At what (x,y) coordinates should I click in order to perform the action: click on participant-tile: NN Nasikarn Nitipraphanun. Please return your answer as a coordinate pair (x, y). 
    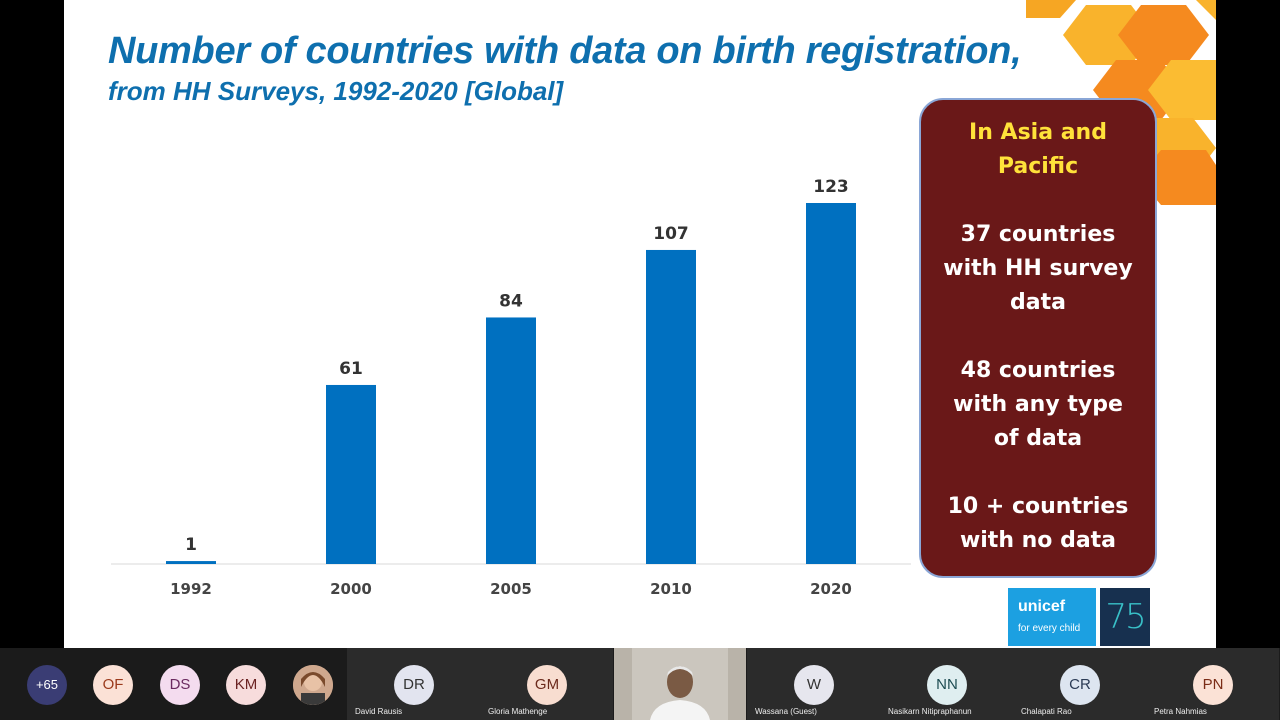
    Looking at the image, I should click on (946, 684).